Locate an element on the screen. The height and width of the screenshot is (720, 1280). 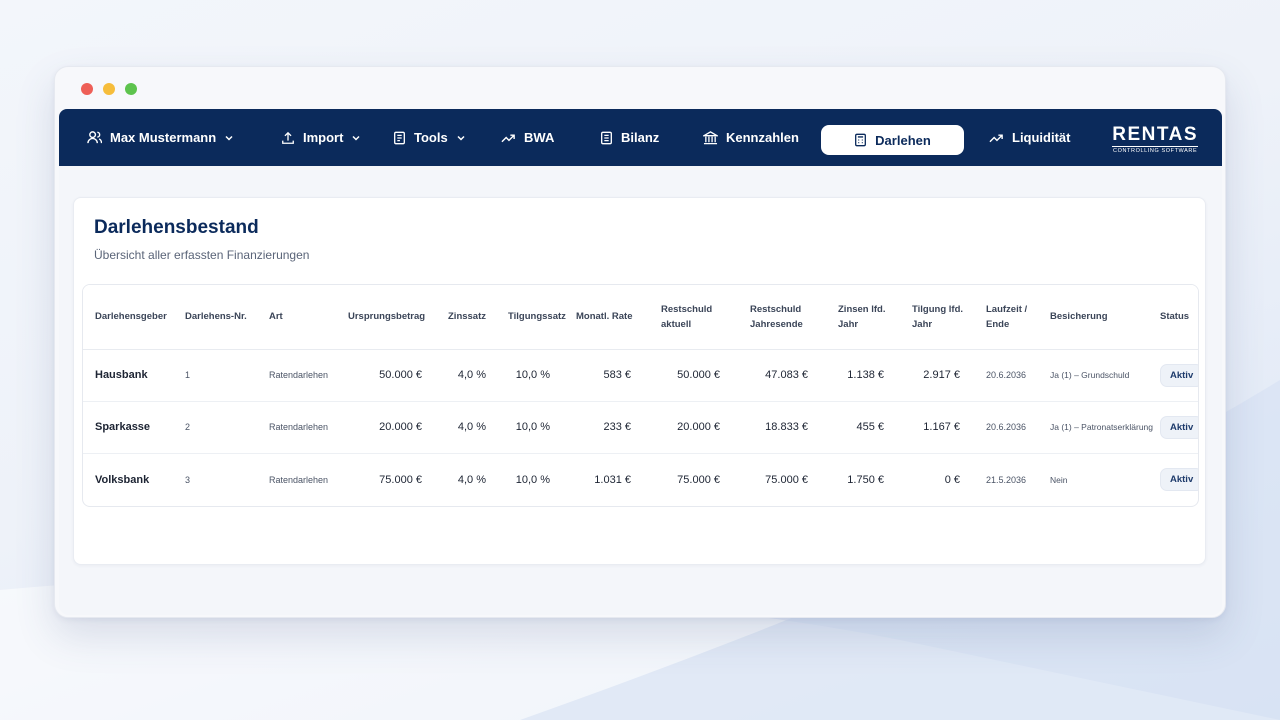
nav-bwa-label: BWA is located at coordinates (539, 137).